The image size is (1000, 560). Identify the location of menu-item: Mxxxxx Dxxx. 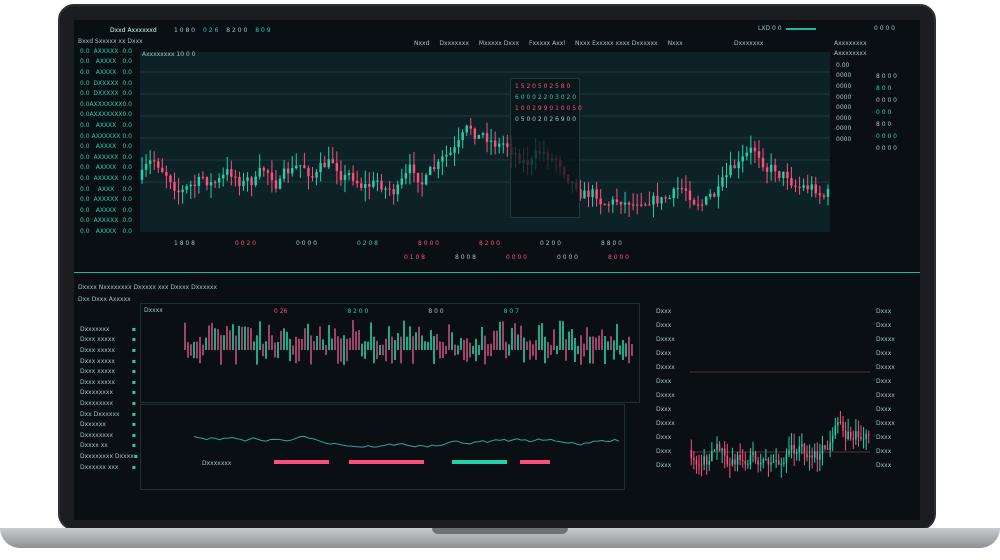
(499, 43).